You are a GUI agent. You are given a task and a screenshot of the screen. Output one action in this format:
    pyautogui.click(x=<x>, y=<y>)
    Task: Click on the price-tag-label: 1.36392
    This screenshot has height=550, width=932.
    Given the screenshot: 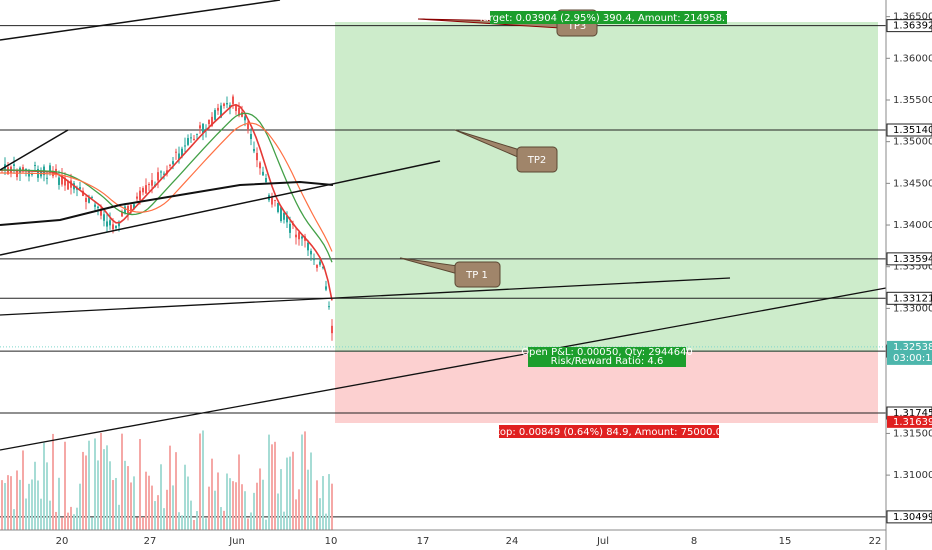 What is the action you would take?
    pyautogui.click(x=912, y=26)
    